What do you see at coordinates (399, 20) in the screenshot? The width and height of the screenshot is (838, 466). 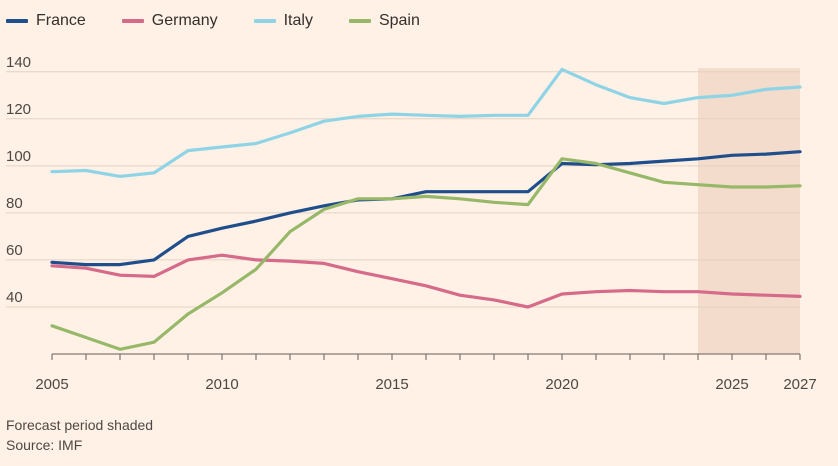 I see `legend-label: Spain` at bounding box center [399, 20].